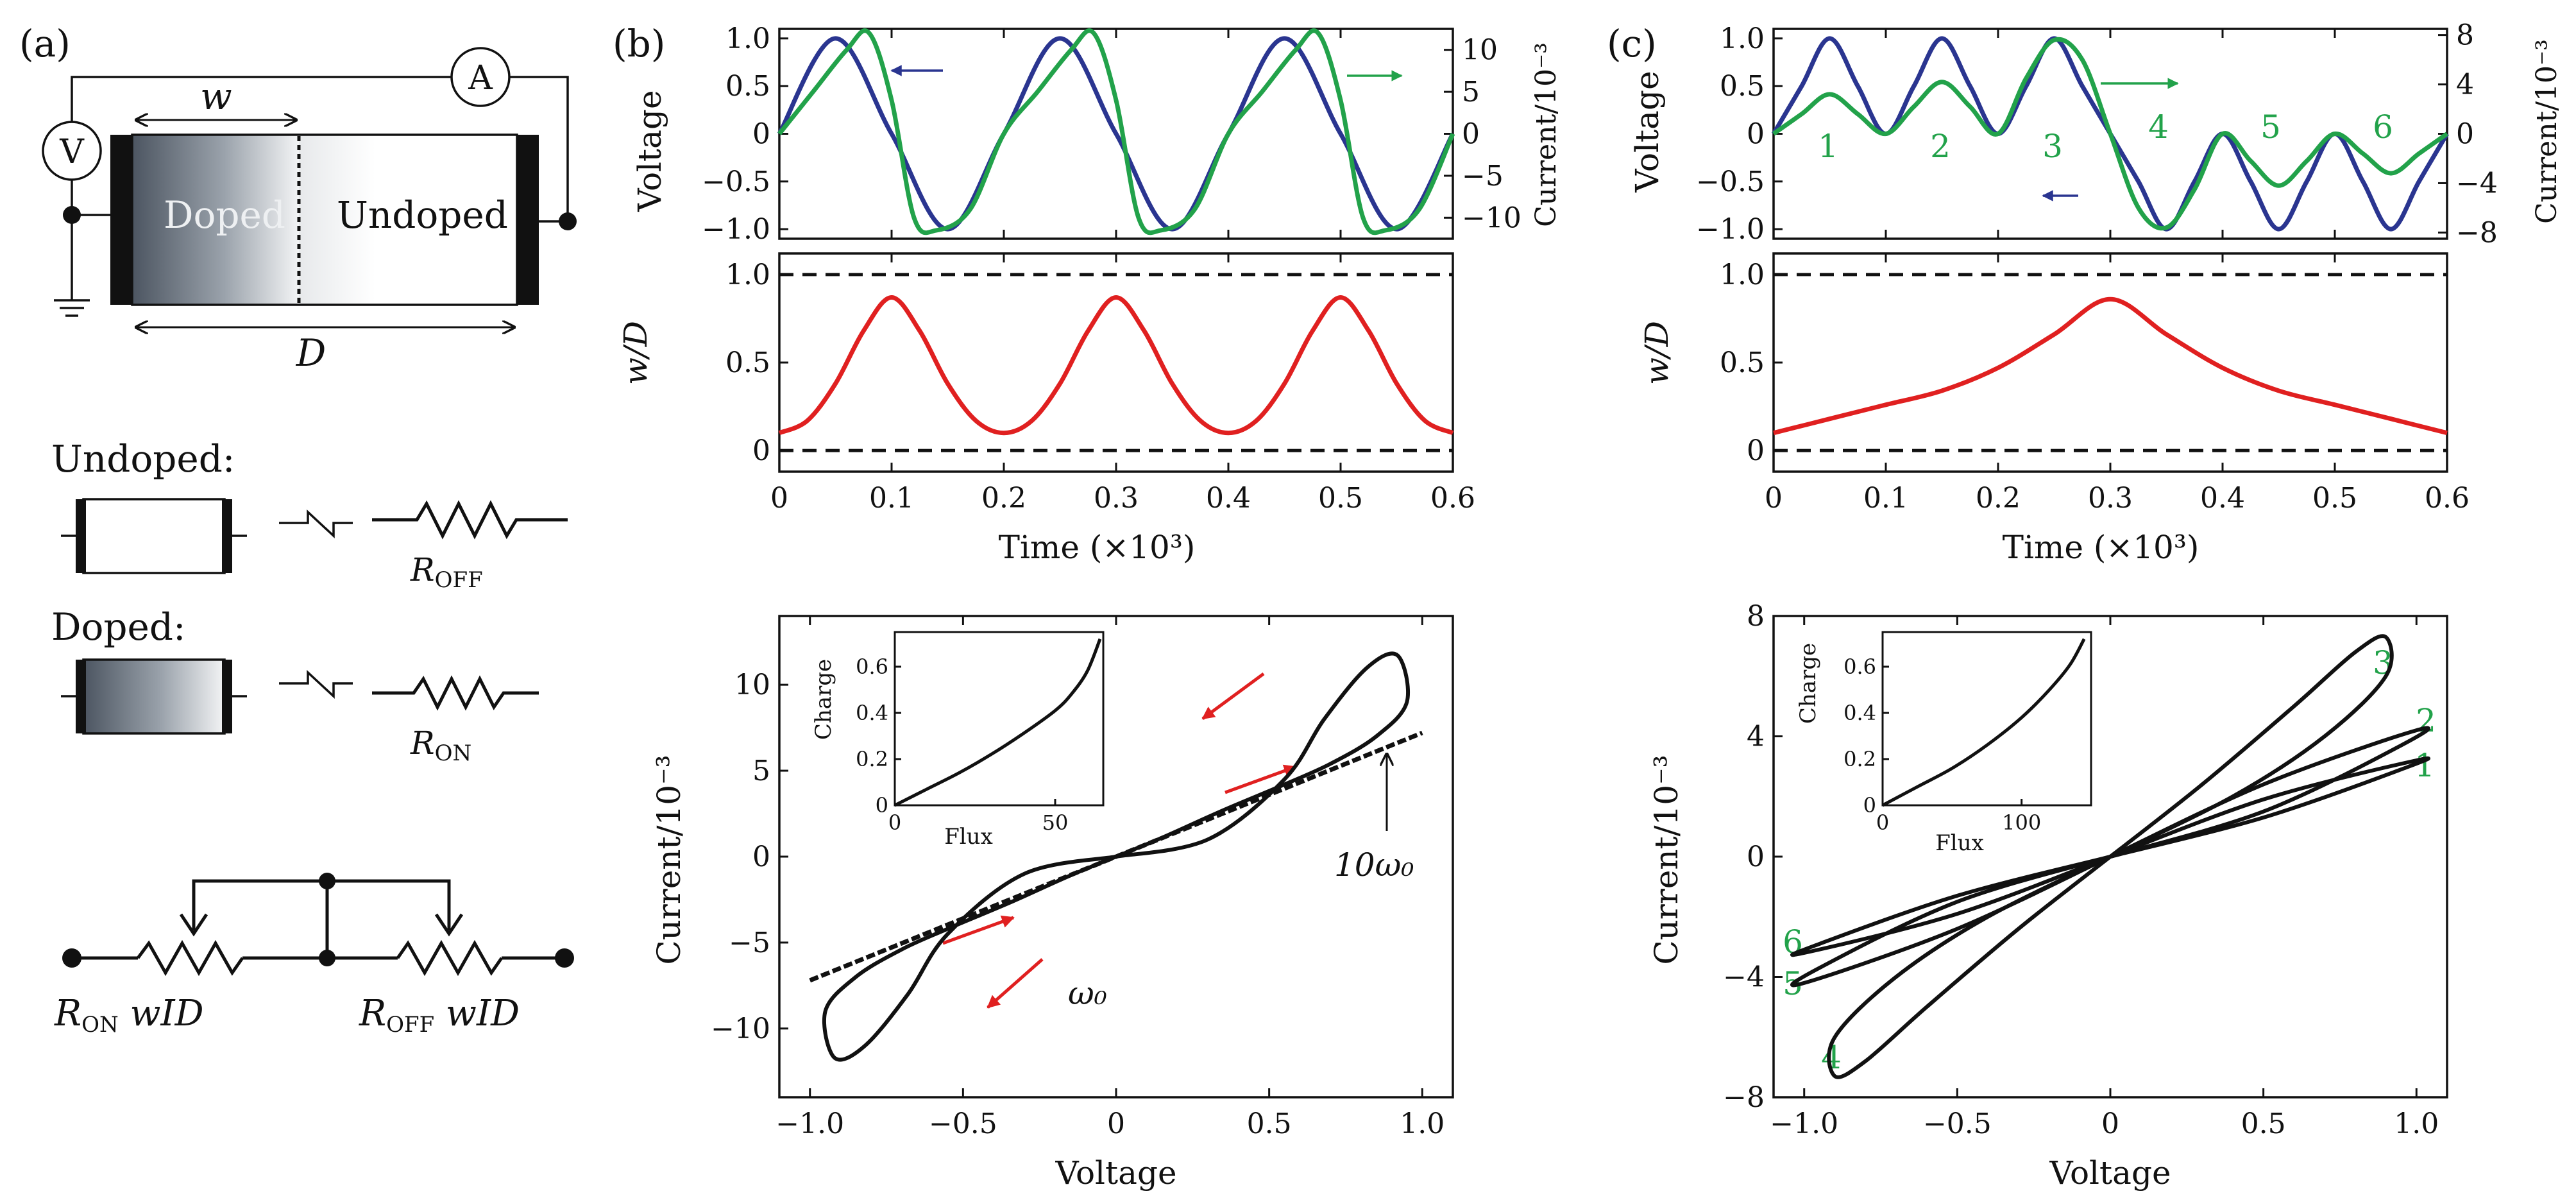 Image resolution: width=2576 pixels, height=1198 pixels. What do you see at coordinates (2270, 127) in the screenshot?
I see `cycle-number-5: 5` at bounding box center [2270, 127].